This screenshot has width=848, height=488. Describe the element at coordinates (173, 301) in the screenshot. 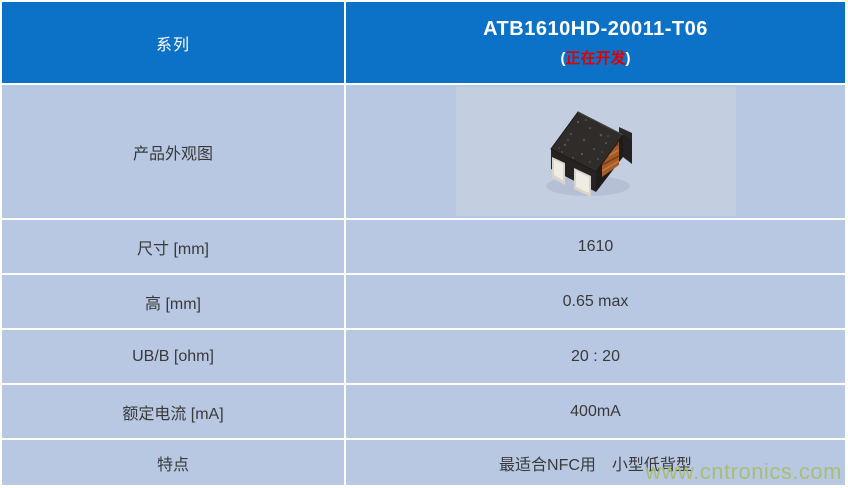

I see `spec-row-label: 高 [mm]` at that location.